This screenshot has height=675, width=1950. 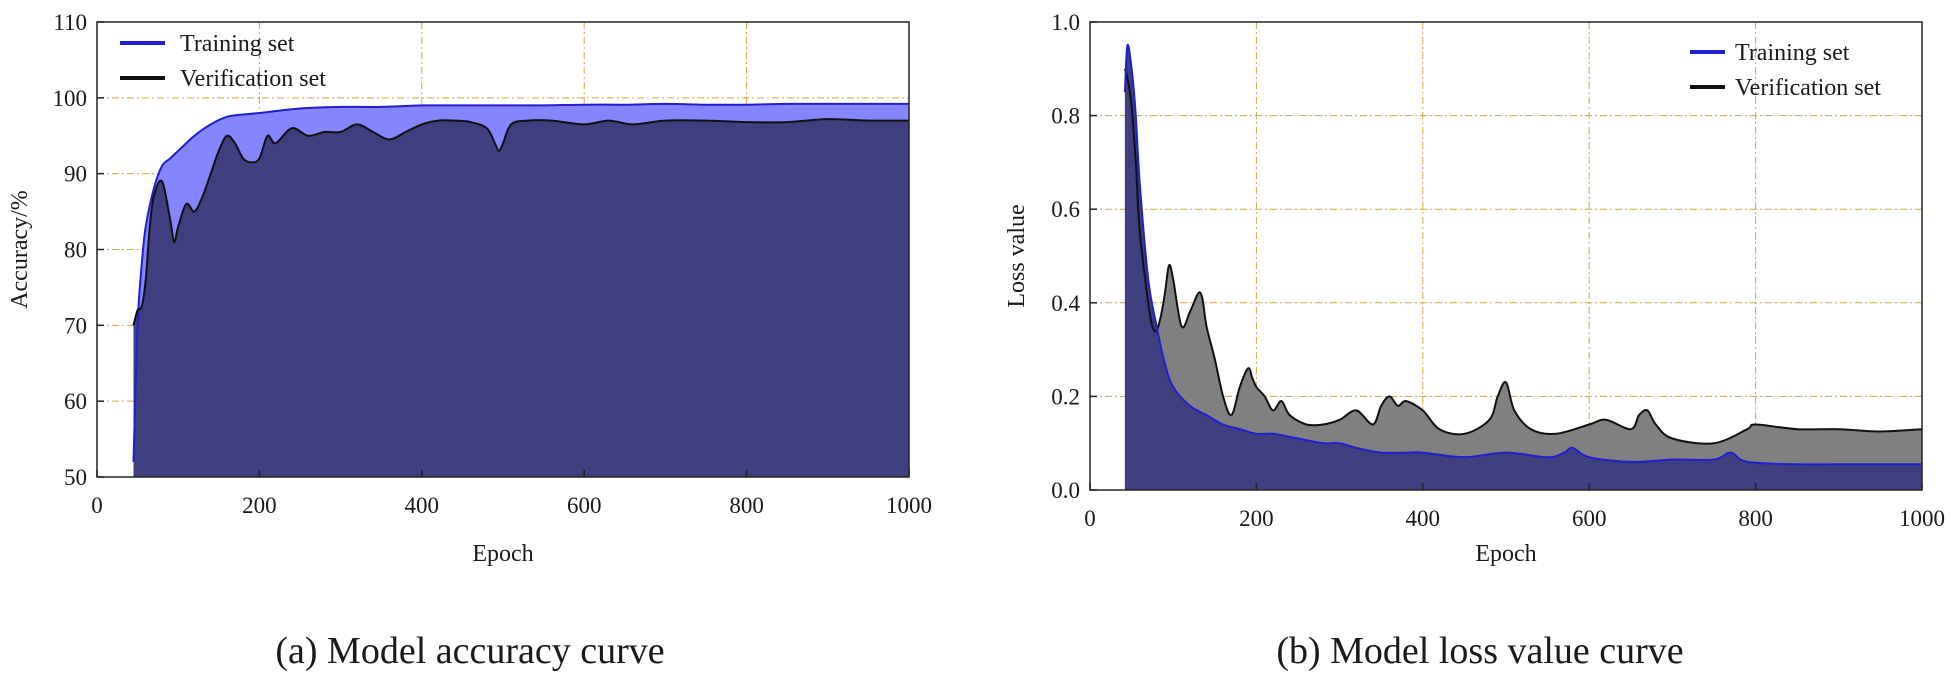 I want to click on accuracy-y-tick-label-0: 50, so click(x=75, y=477).